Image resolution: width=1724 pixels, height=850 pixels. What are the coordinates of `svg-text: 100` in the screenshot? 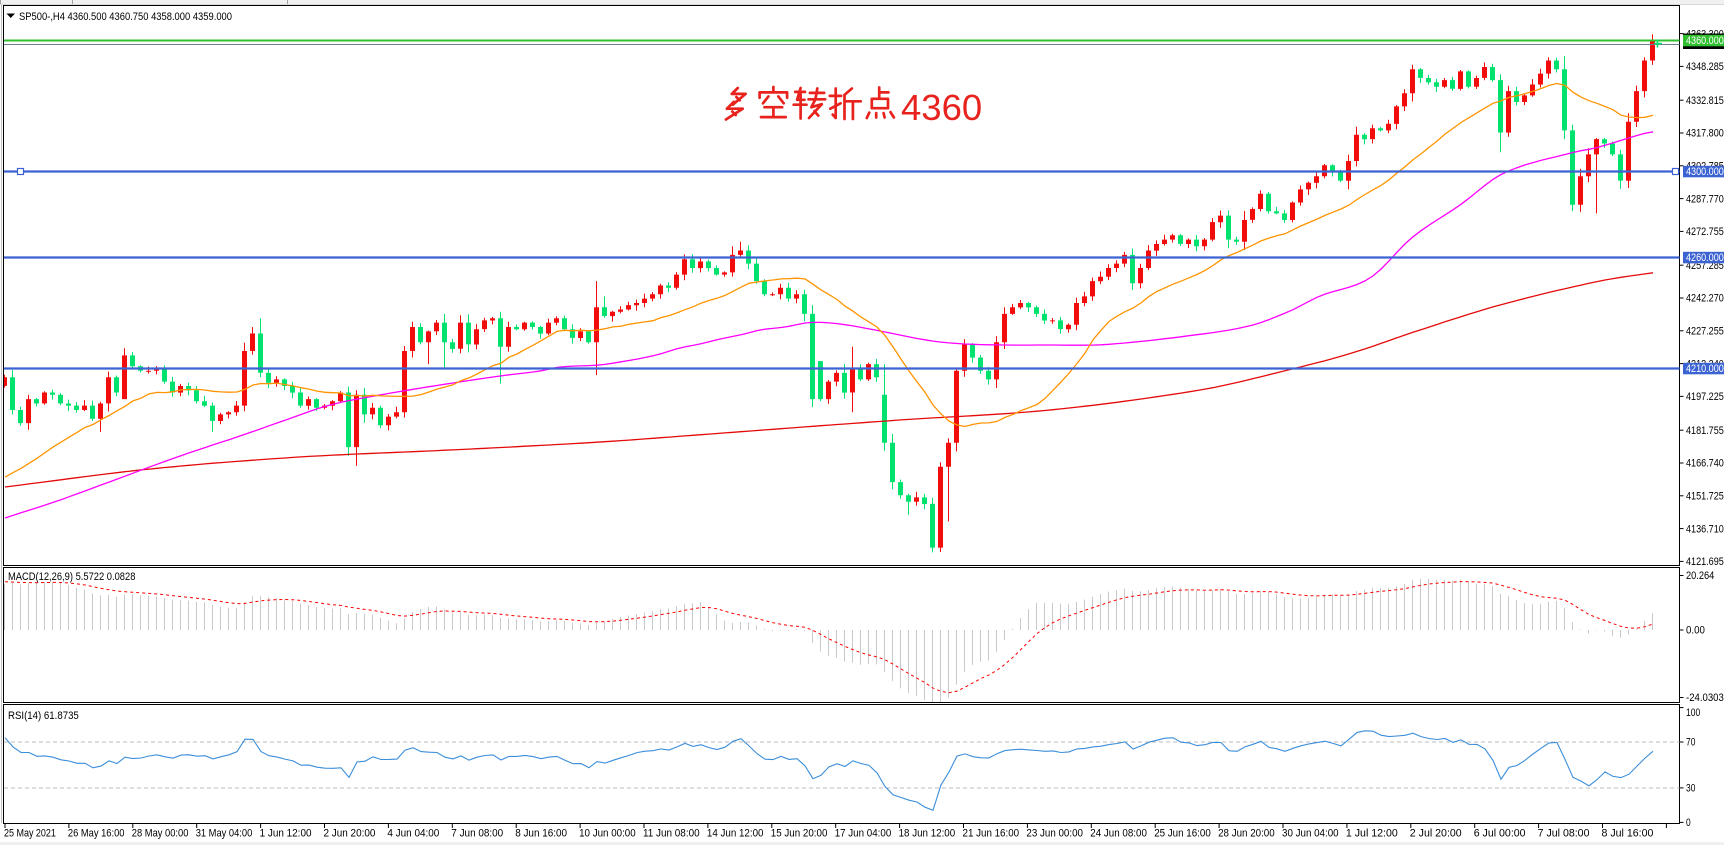 It's located at (1693, 713).